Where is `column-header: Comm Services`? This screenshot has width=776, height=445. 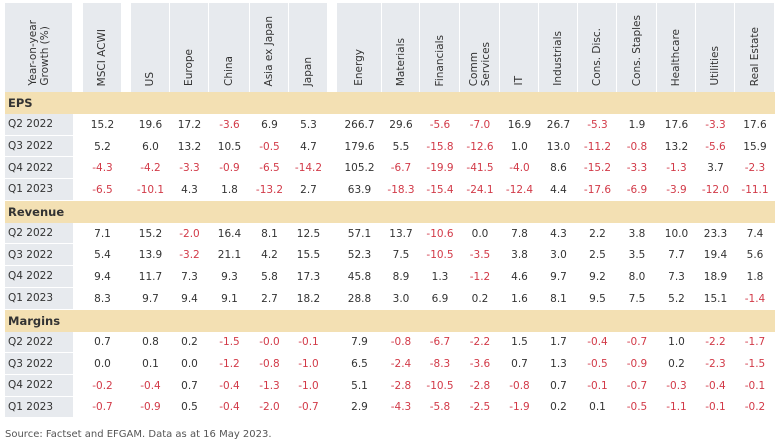 column-header: Comm Services is located at coordinates (480, 47).